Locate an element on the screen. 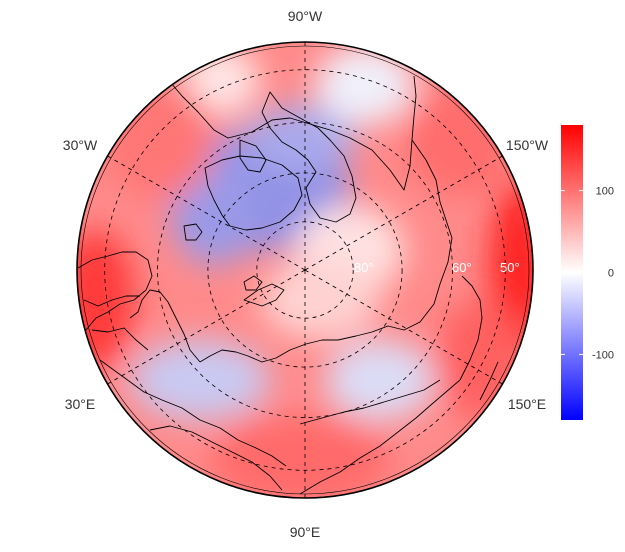  lat-label-80: 80° is located at coordinates (364, 267).